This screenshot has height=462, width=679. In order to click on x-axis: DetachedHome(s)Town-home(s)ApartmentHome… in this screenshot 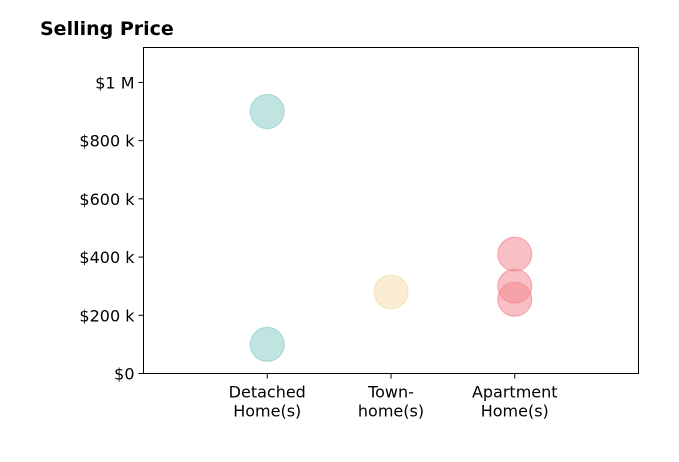, I will do `click(393, 397)`.